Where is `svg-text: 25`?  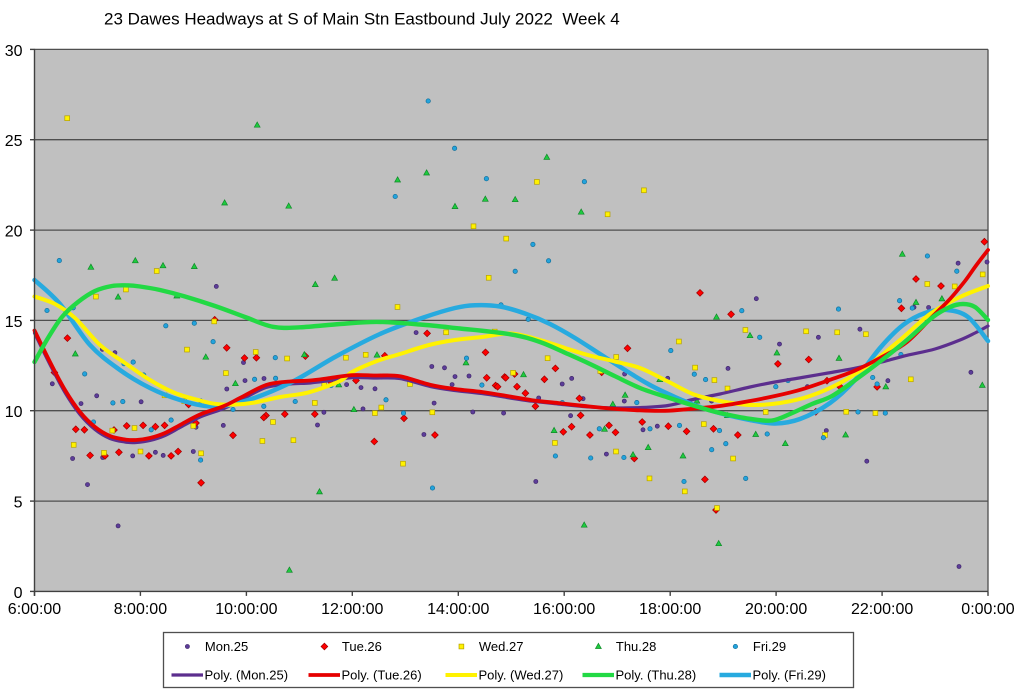
svg-text: 25 is located at coordinates (14, 141).